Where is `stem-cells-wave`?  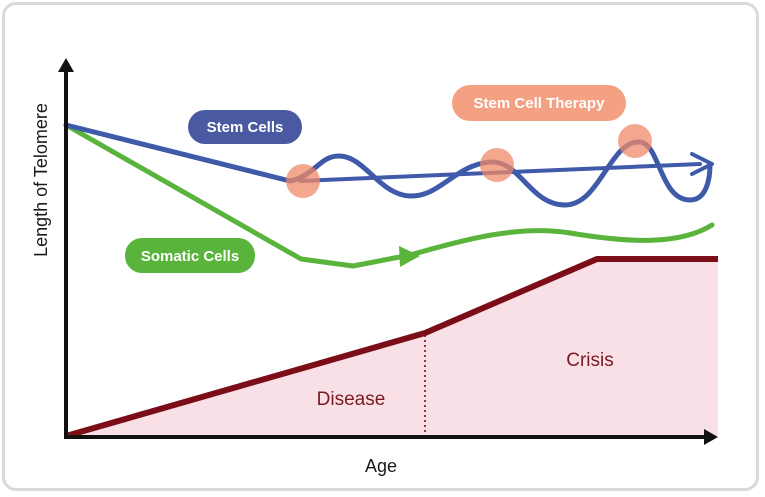 stem-cells-wave is located at coordinates (500, 173).